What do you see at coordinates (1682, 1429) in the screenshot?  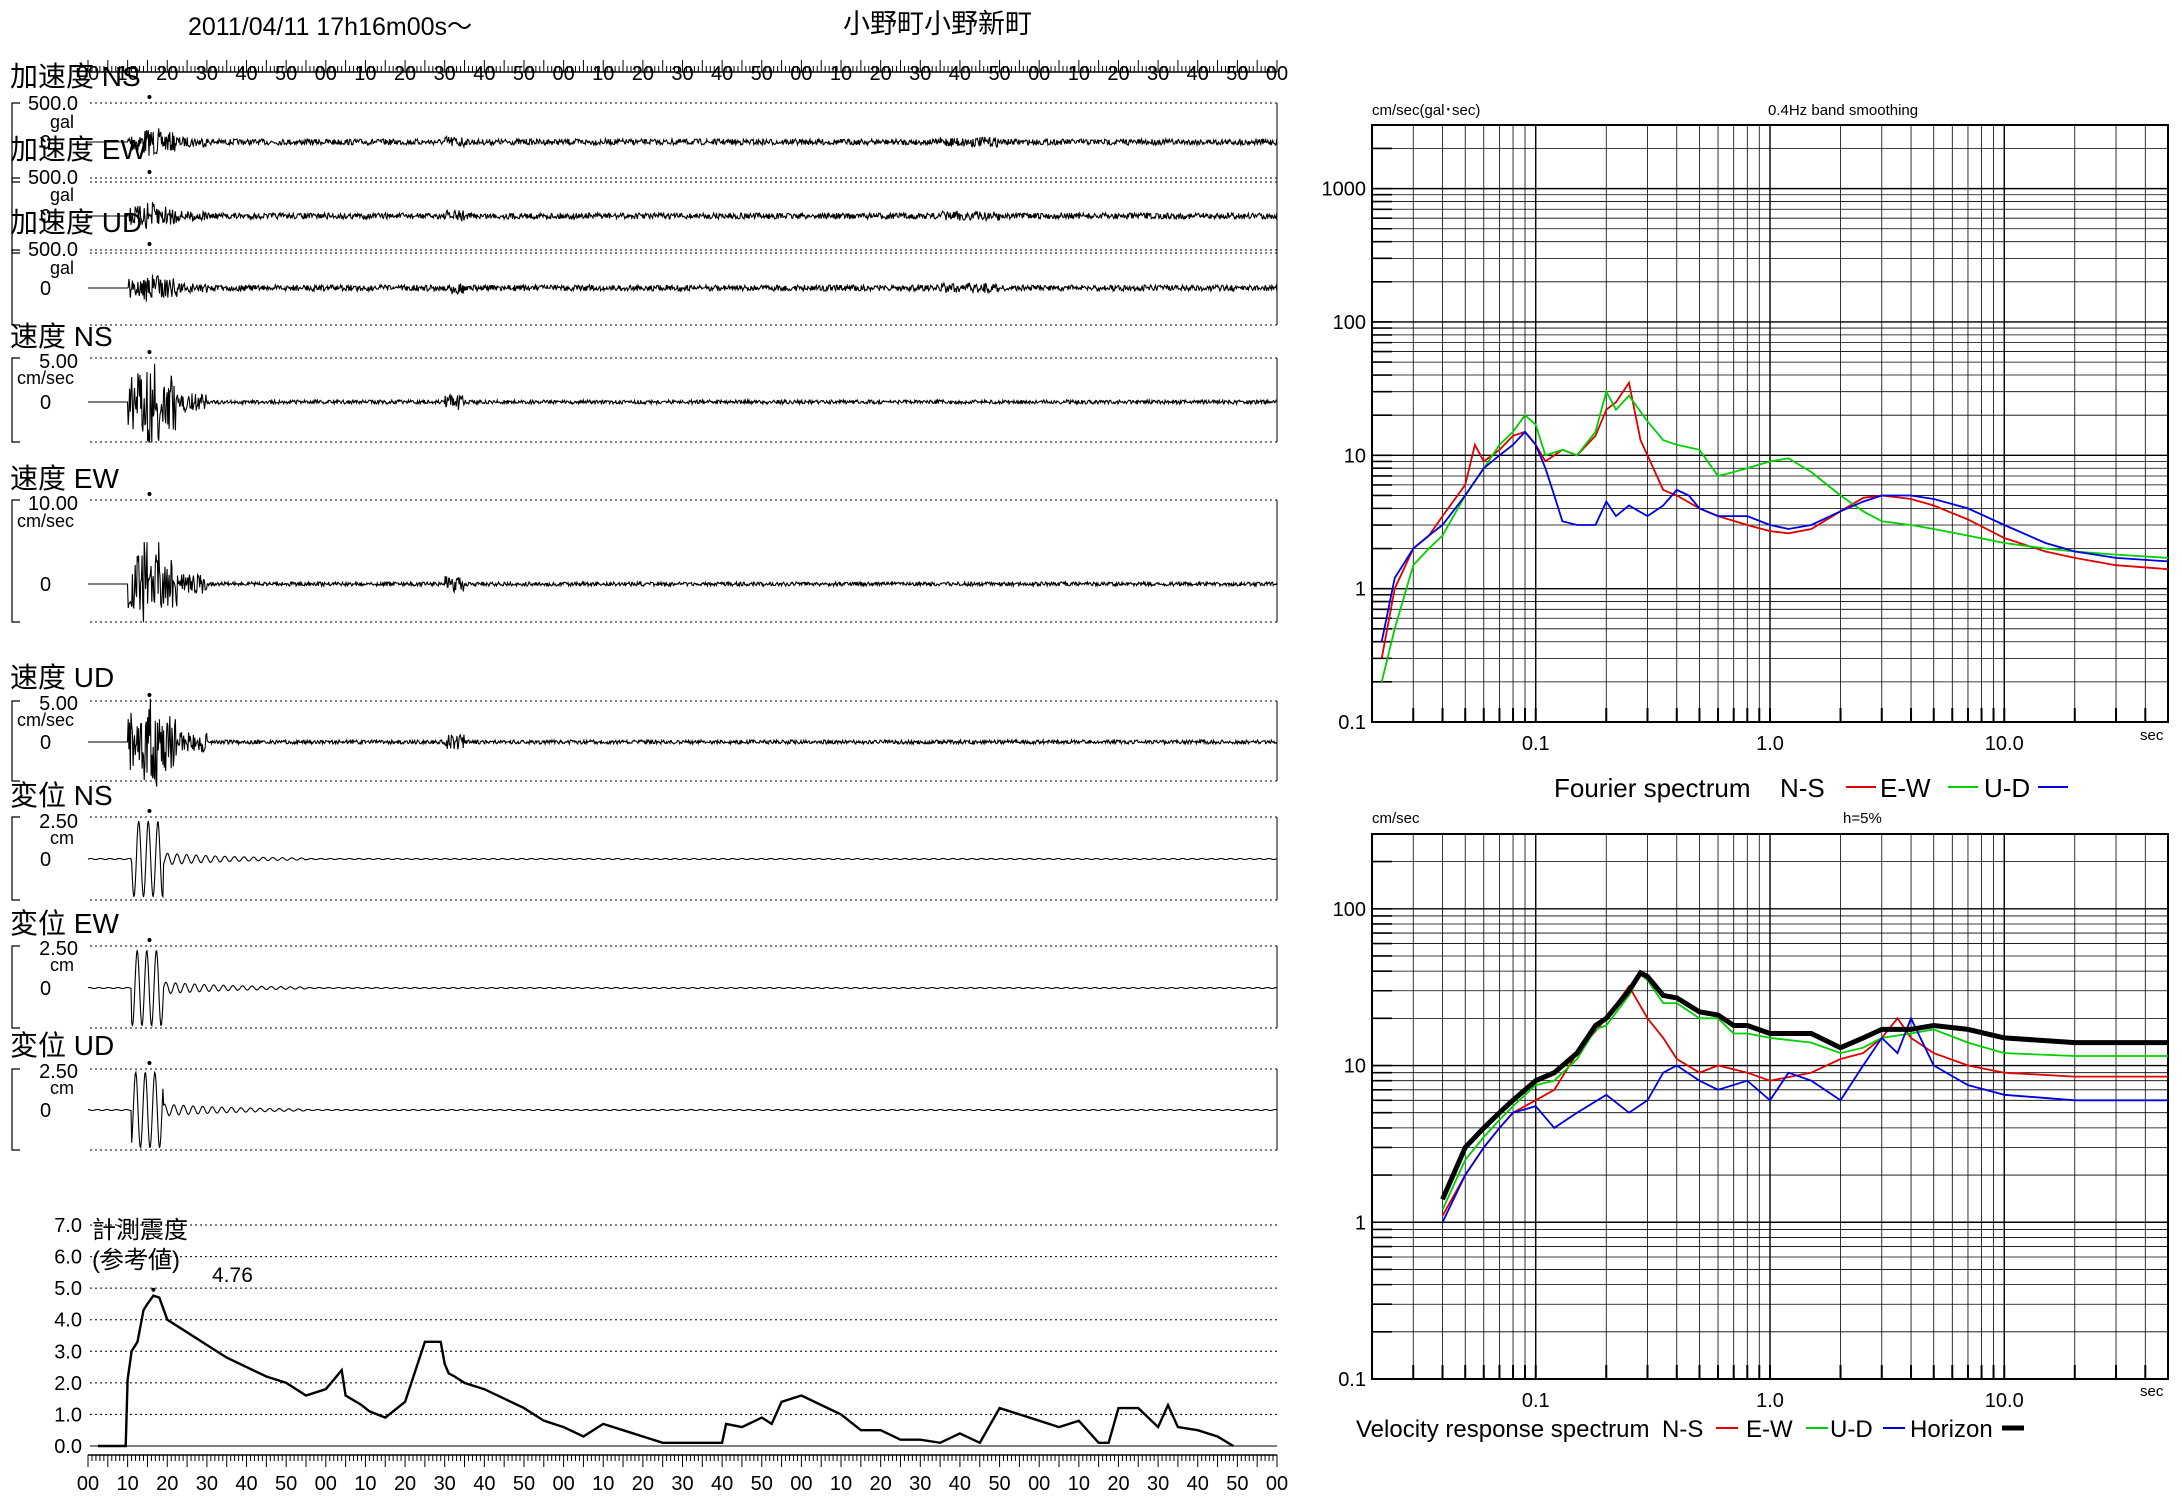 I see `response-legend-ns: N-S` at bounding box center [1682, 1429].